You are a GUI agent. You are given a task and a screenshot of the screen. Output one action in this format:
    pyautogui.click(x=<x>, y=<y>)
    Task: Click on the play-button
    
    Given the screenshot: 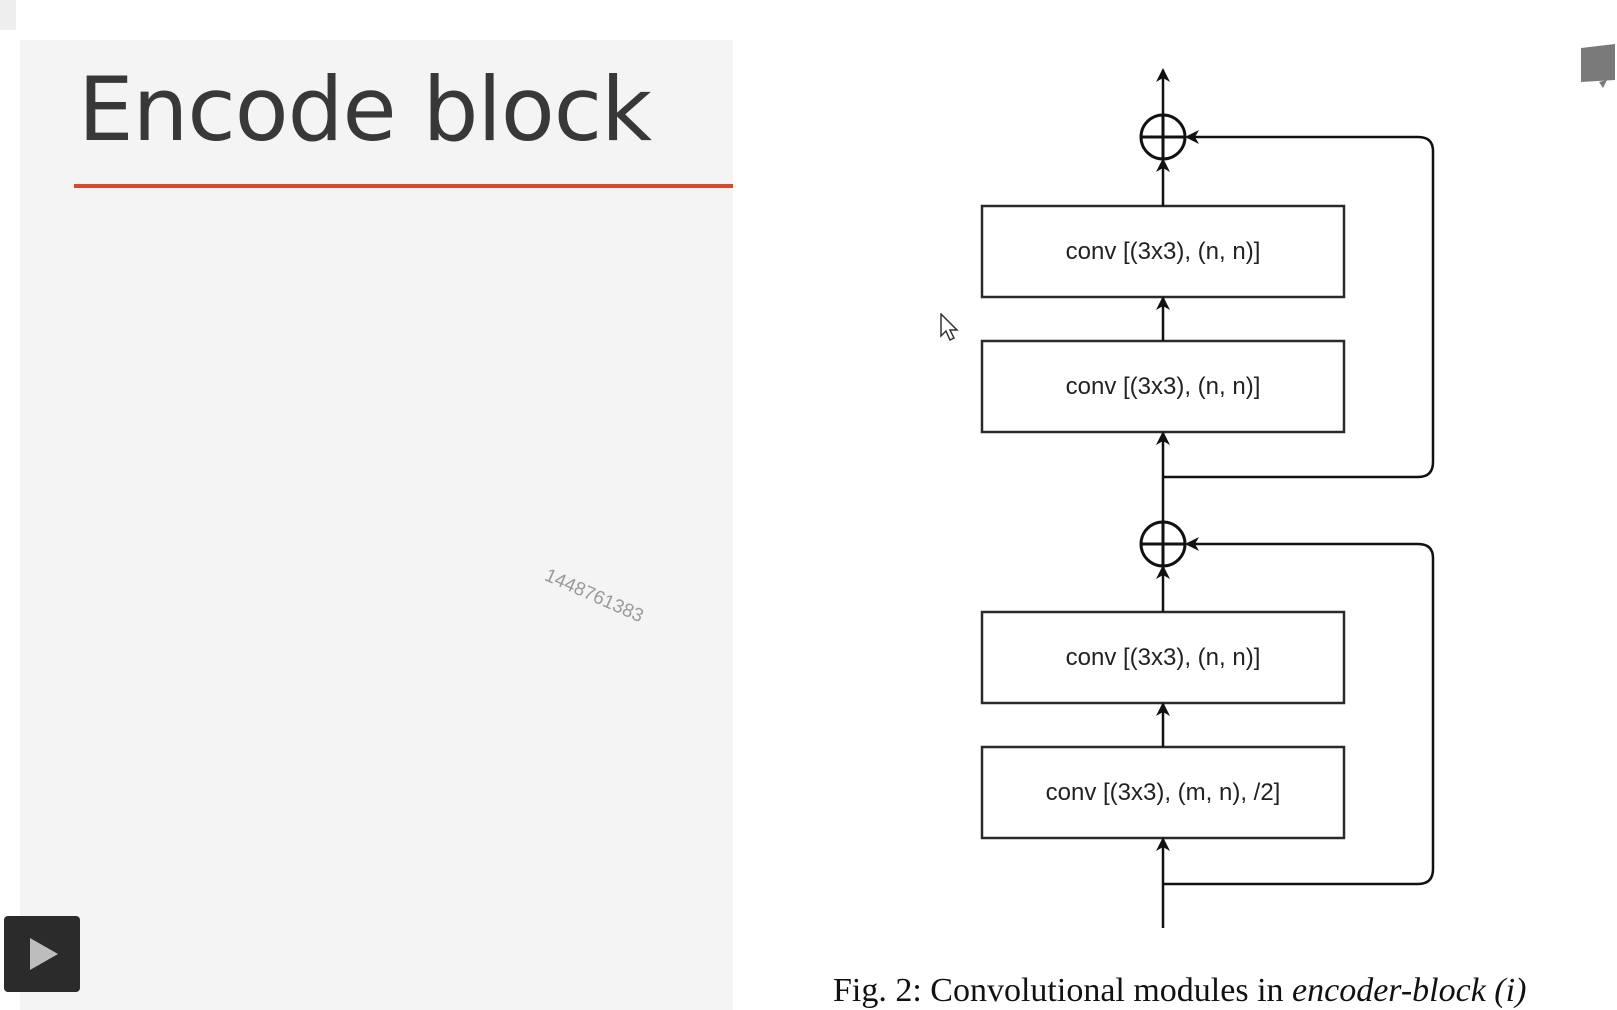 What is the action you would take?
    pyautogui.click(x=42, y=954)
    